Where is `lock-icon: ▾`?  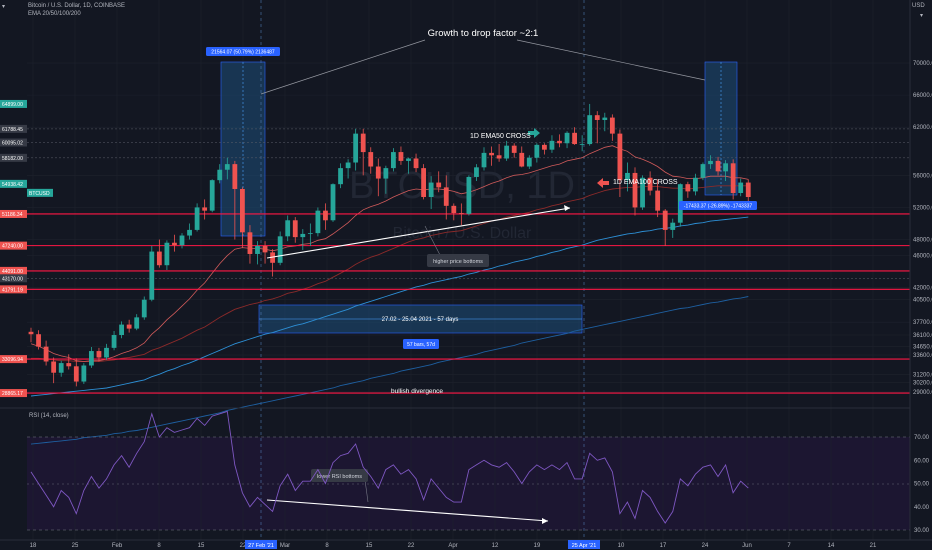 lock-icon: ▾ is located at coordinates (922, 16).